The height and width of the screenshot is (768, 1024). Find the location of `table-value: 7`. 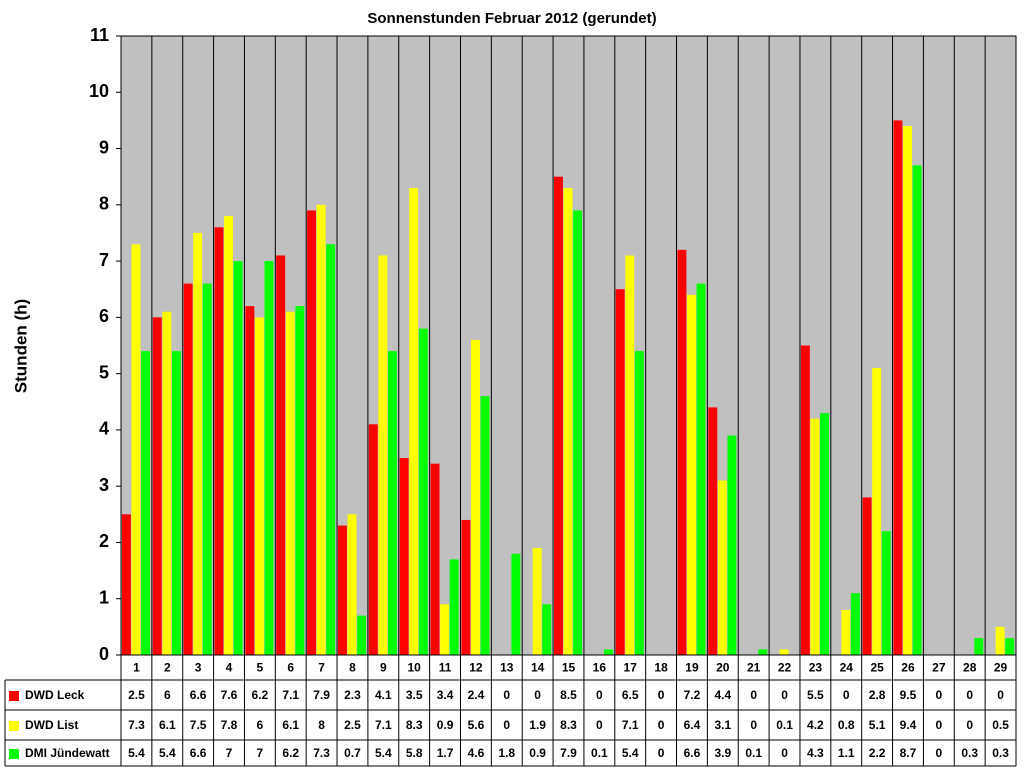

table-value: 7 is located at coordinates (229, 753).